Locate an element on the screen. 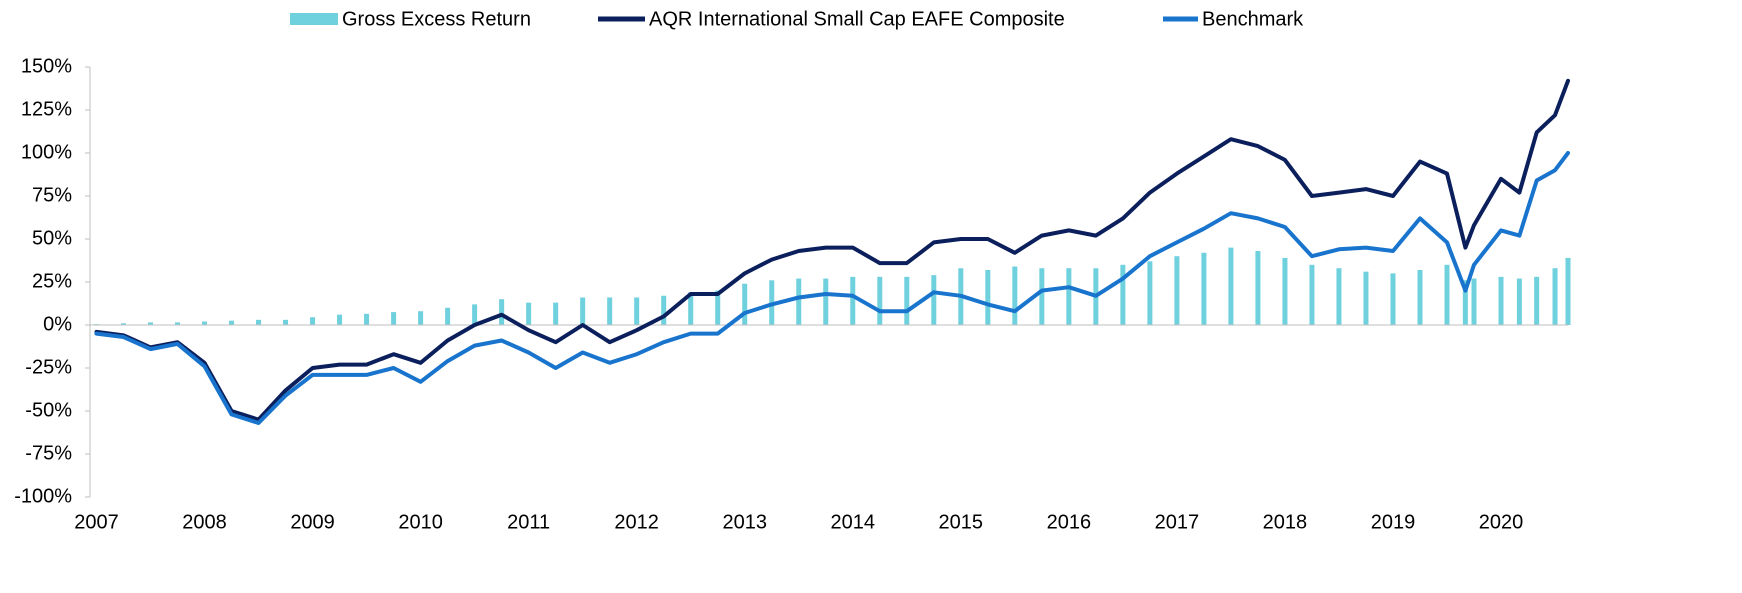 The image size is (1742, 593). y-tick-label: -25% is located at coordinates (48, 367).